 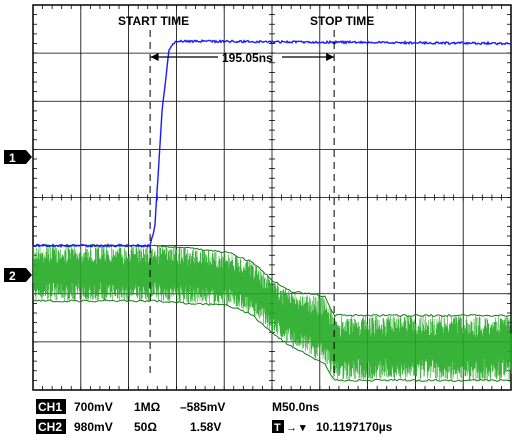 I want to click on ch1-offset: –585mV, so click(x=202, y=407).